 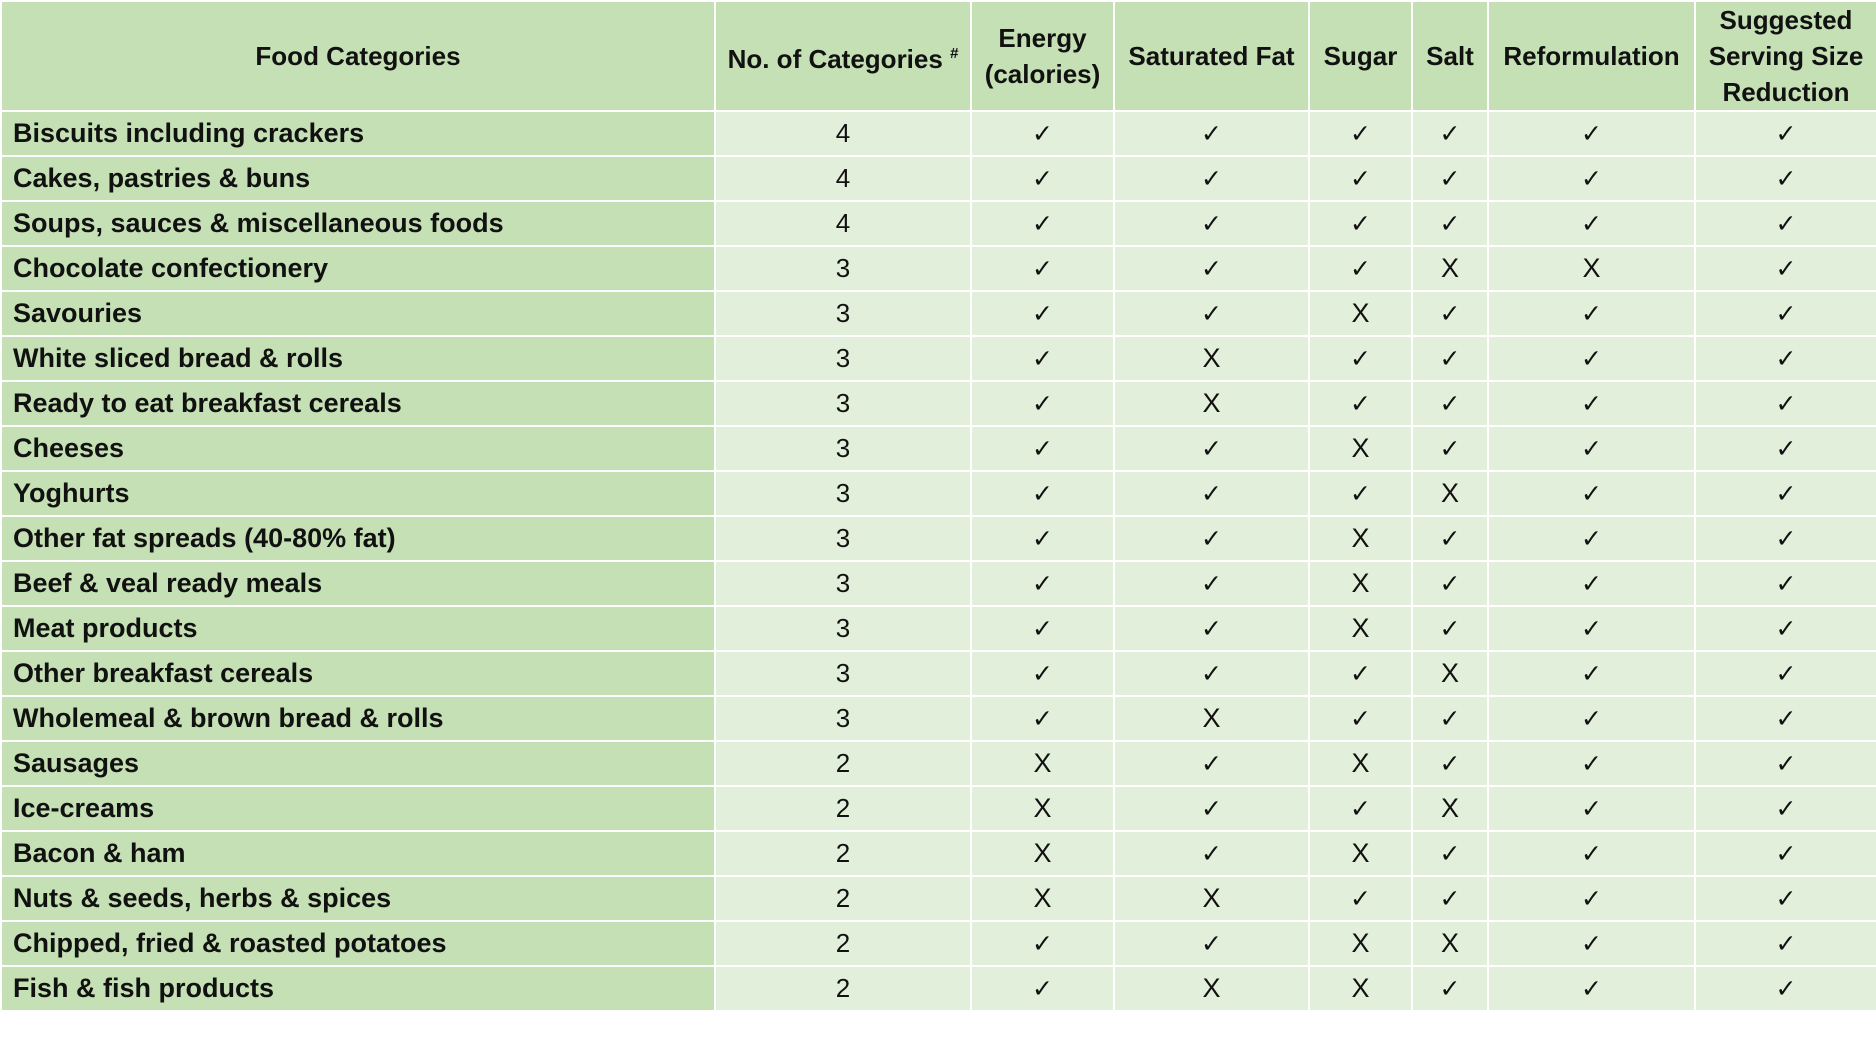 What do you see at coordinates (358, 538) in the screenshot?
I see `food-category-cell: Other fat spreads (40-80% fat)` at bounding box center [358, 538].